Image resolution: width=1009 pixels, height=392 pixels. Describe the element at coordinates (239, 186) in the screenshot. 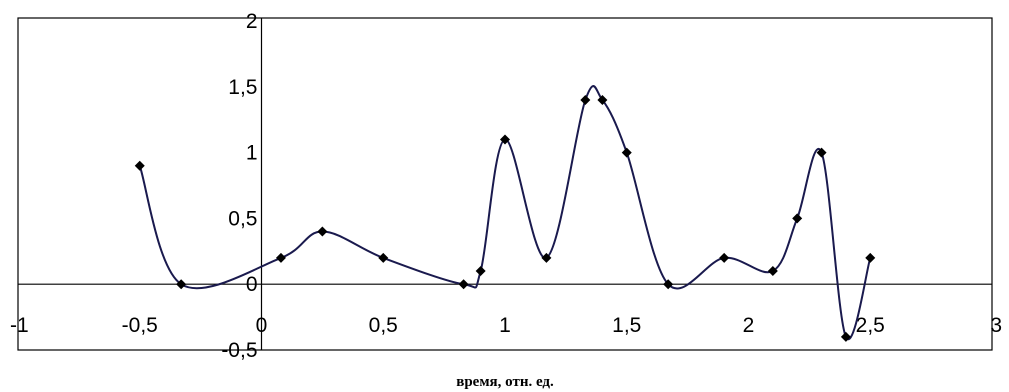

I see `y-tick-labels: -0,5 0 0,5 1 1,5 2` at that location.